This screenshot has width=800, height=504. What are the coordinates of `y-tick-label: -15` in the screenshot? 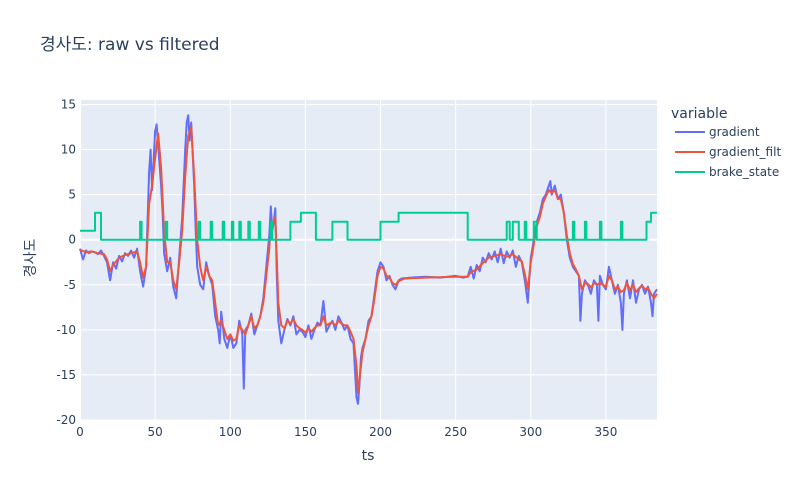 It's located at (66, 375).